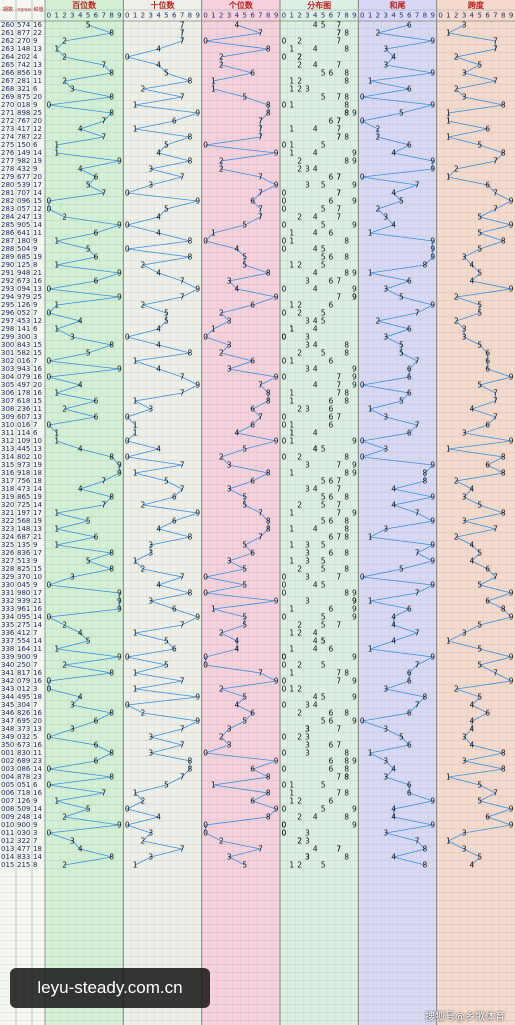 The height and width of the screenshot is (1025, 515). What do you see at coordinates (37, 761) in the screenshot?
I see `row-cell: 23` at bounding box center [37, 761].